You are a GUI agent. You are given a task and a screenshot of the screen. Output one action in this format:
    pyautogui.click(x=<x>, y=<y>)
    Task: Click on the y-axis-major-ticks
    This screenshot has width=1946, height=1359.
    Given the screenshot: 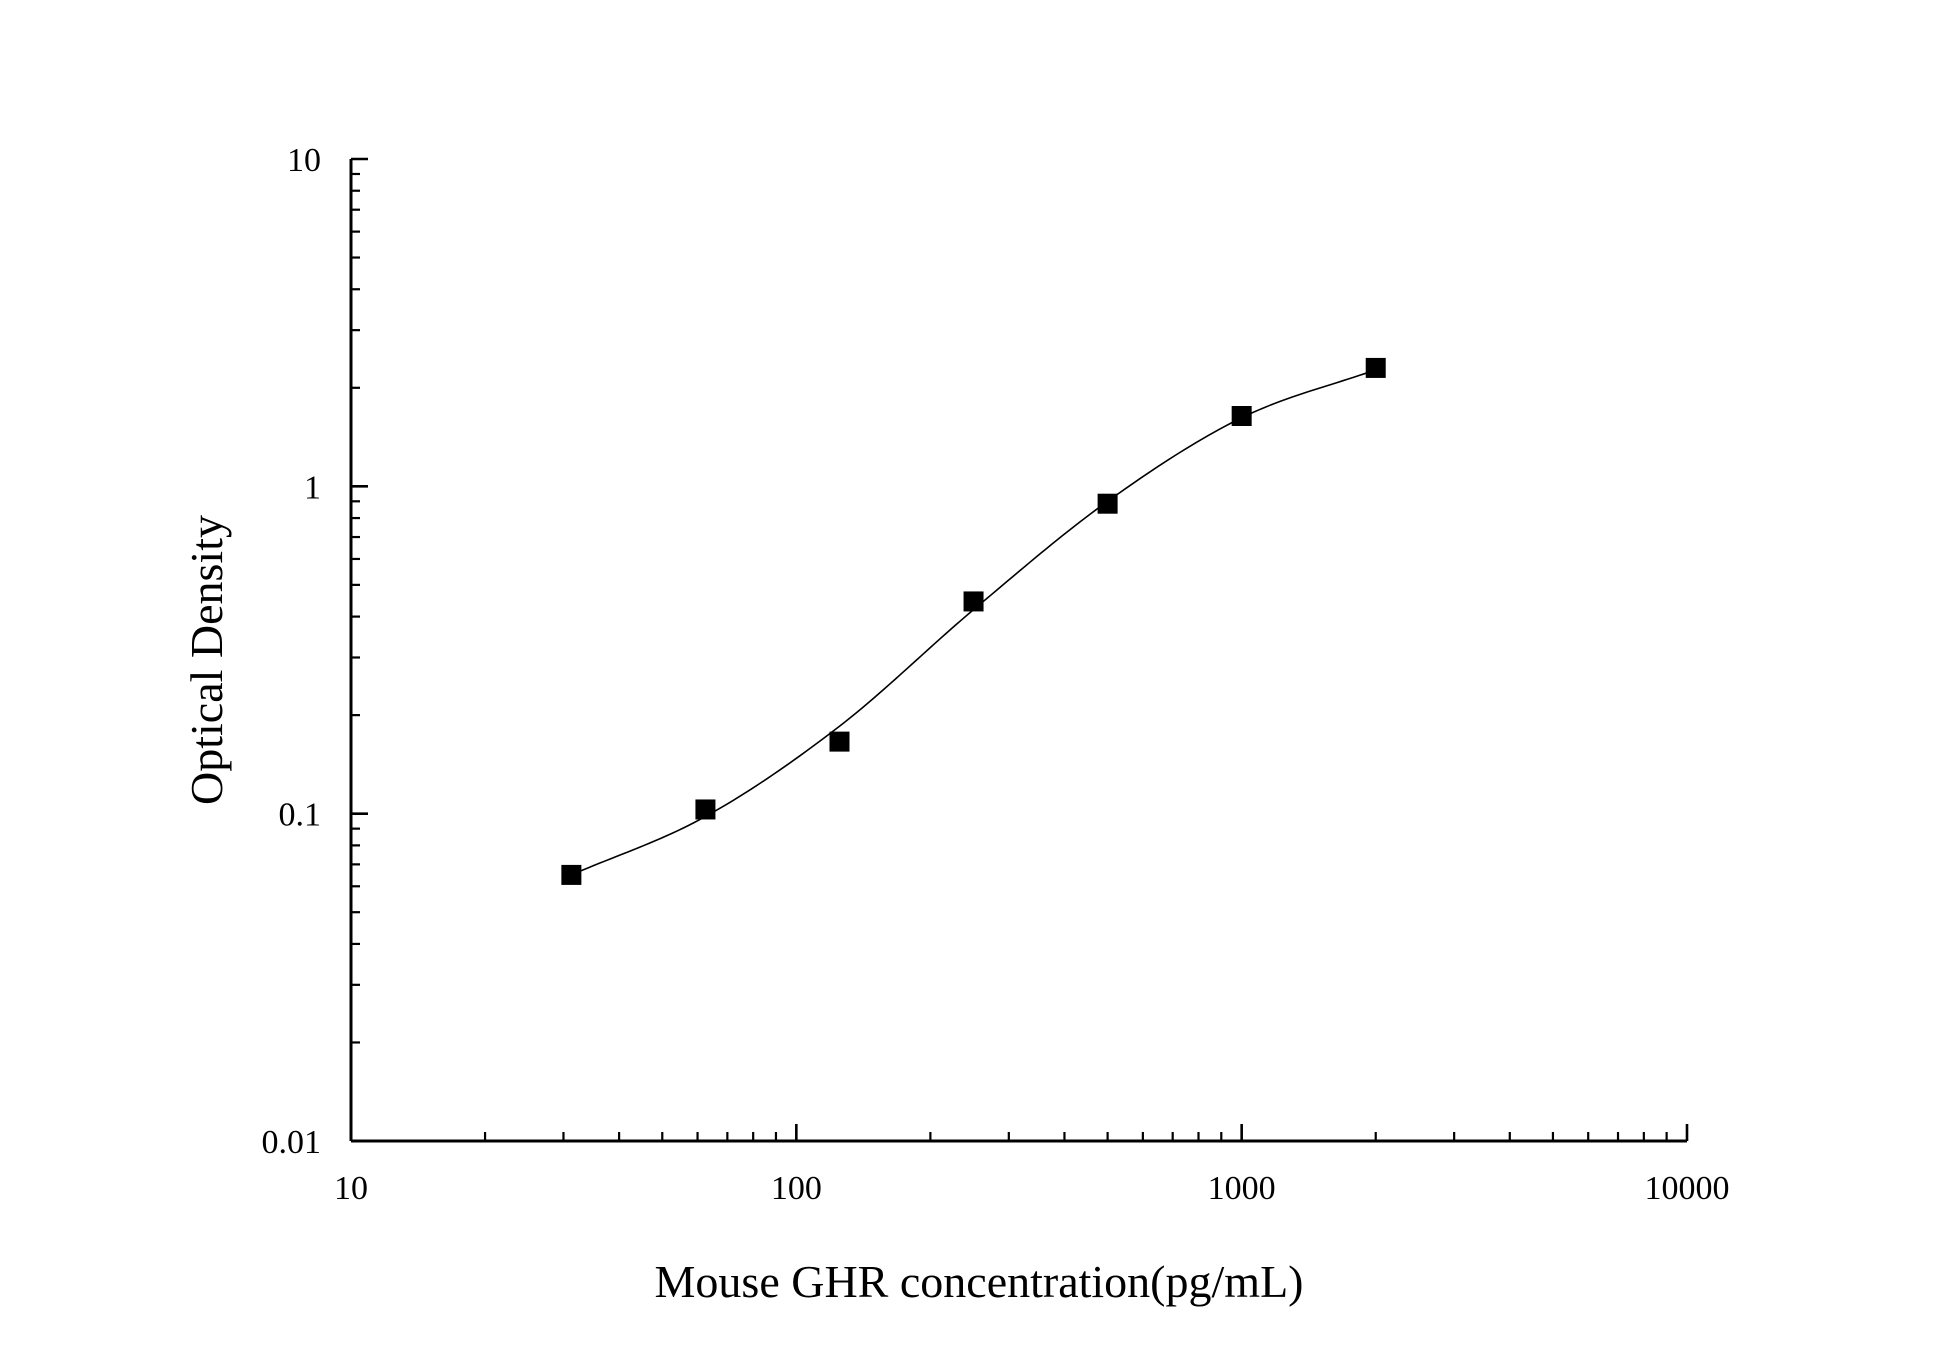 What is the action you would take?
    pyautogui.click(x=359, y=650)
    